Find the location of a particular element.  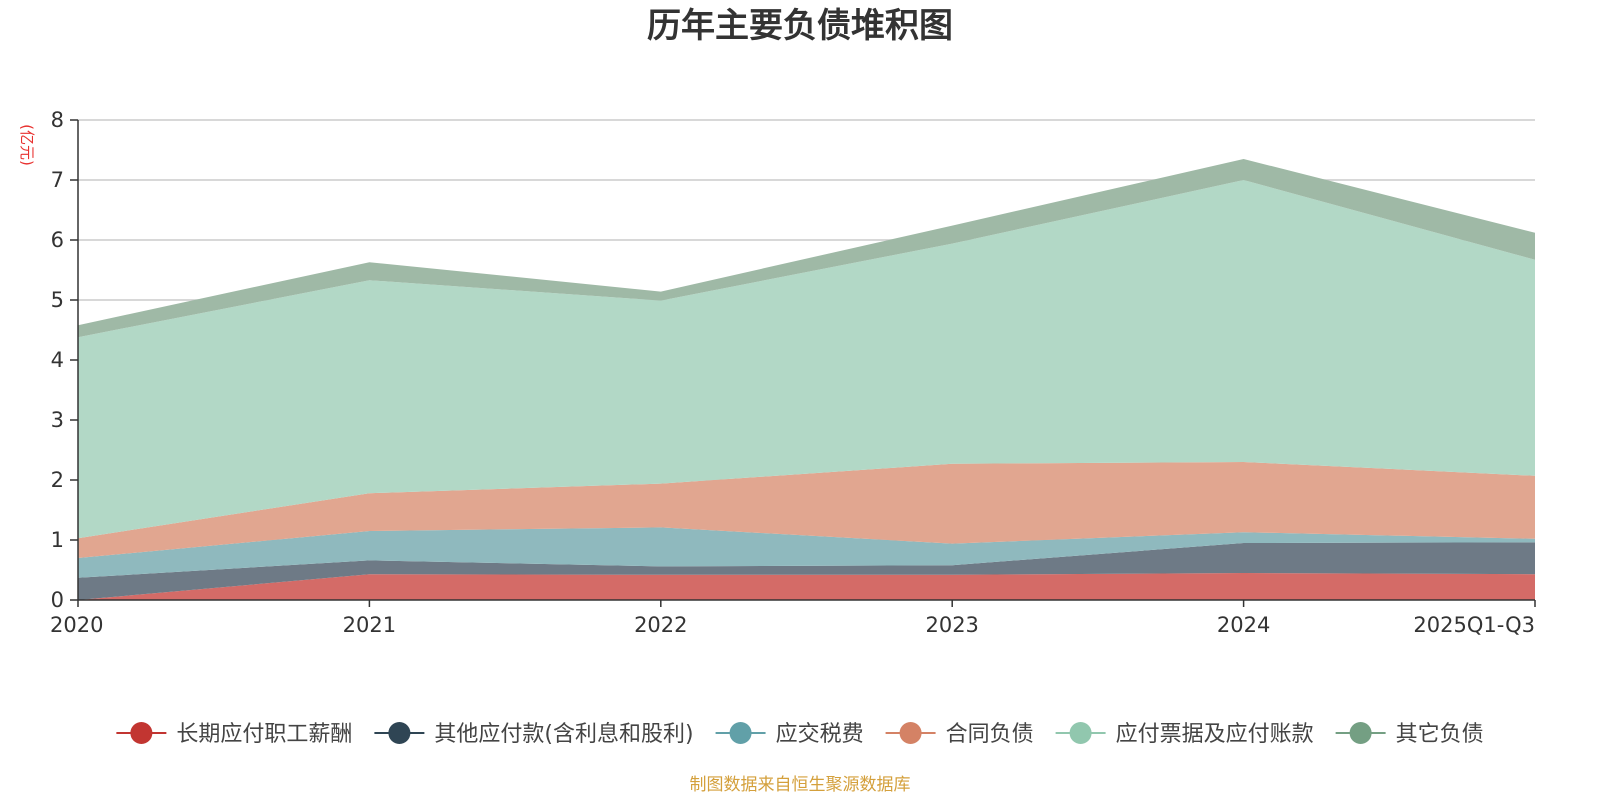

legend-label: 合同负债 is located at coordinates (990, 734).